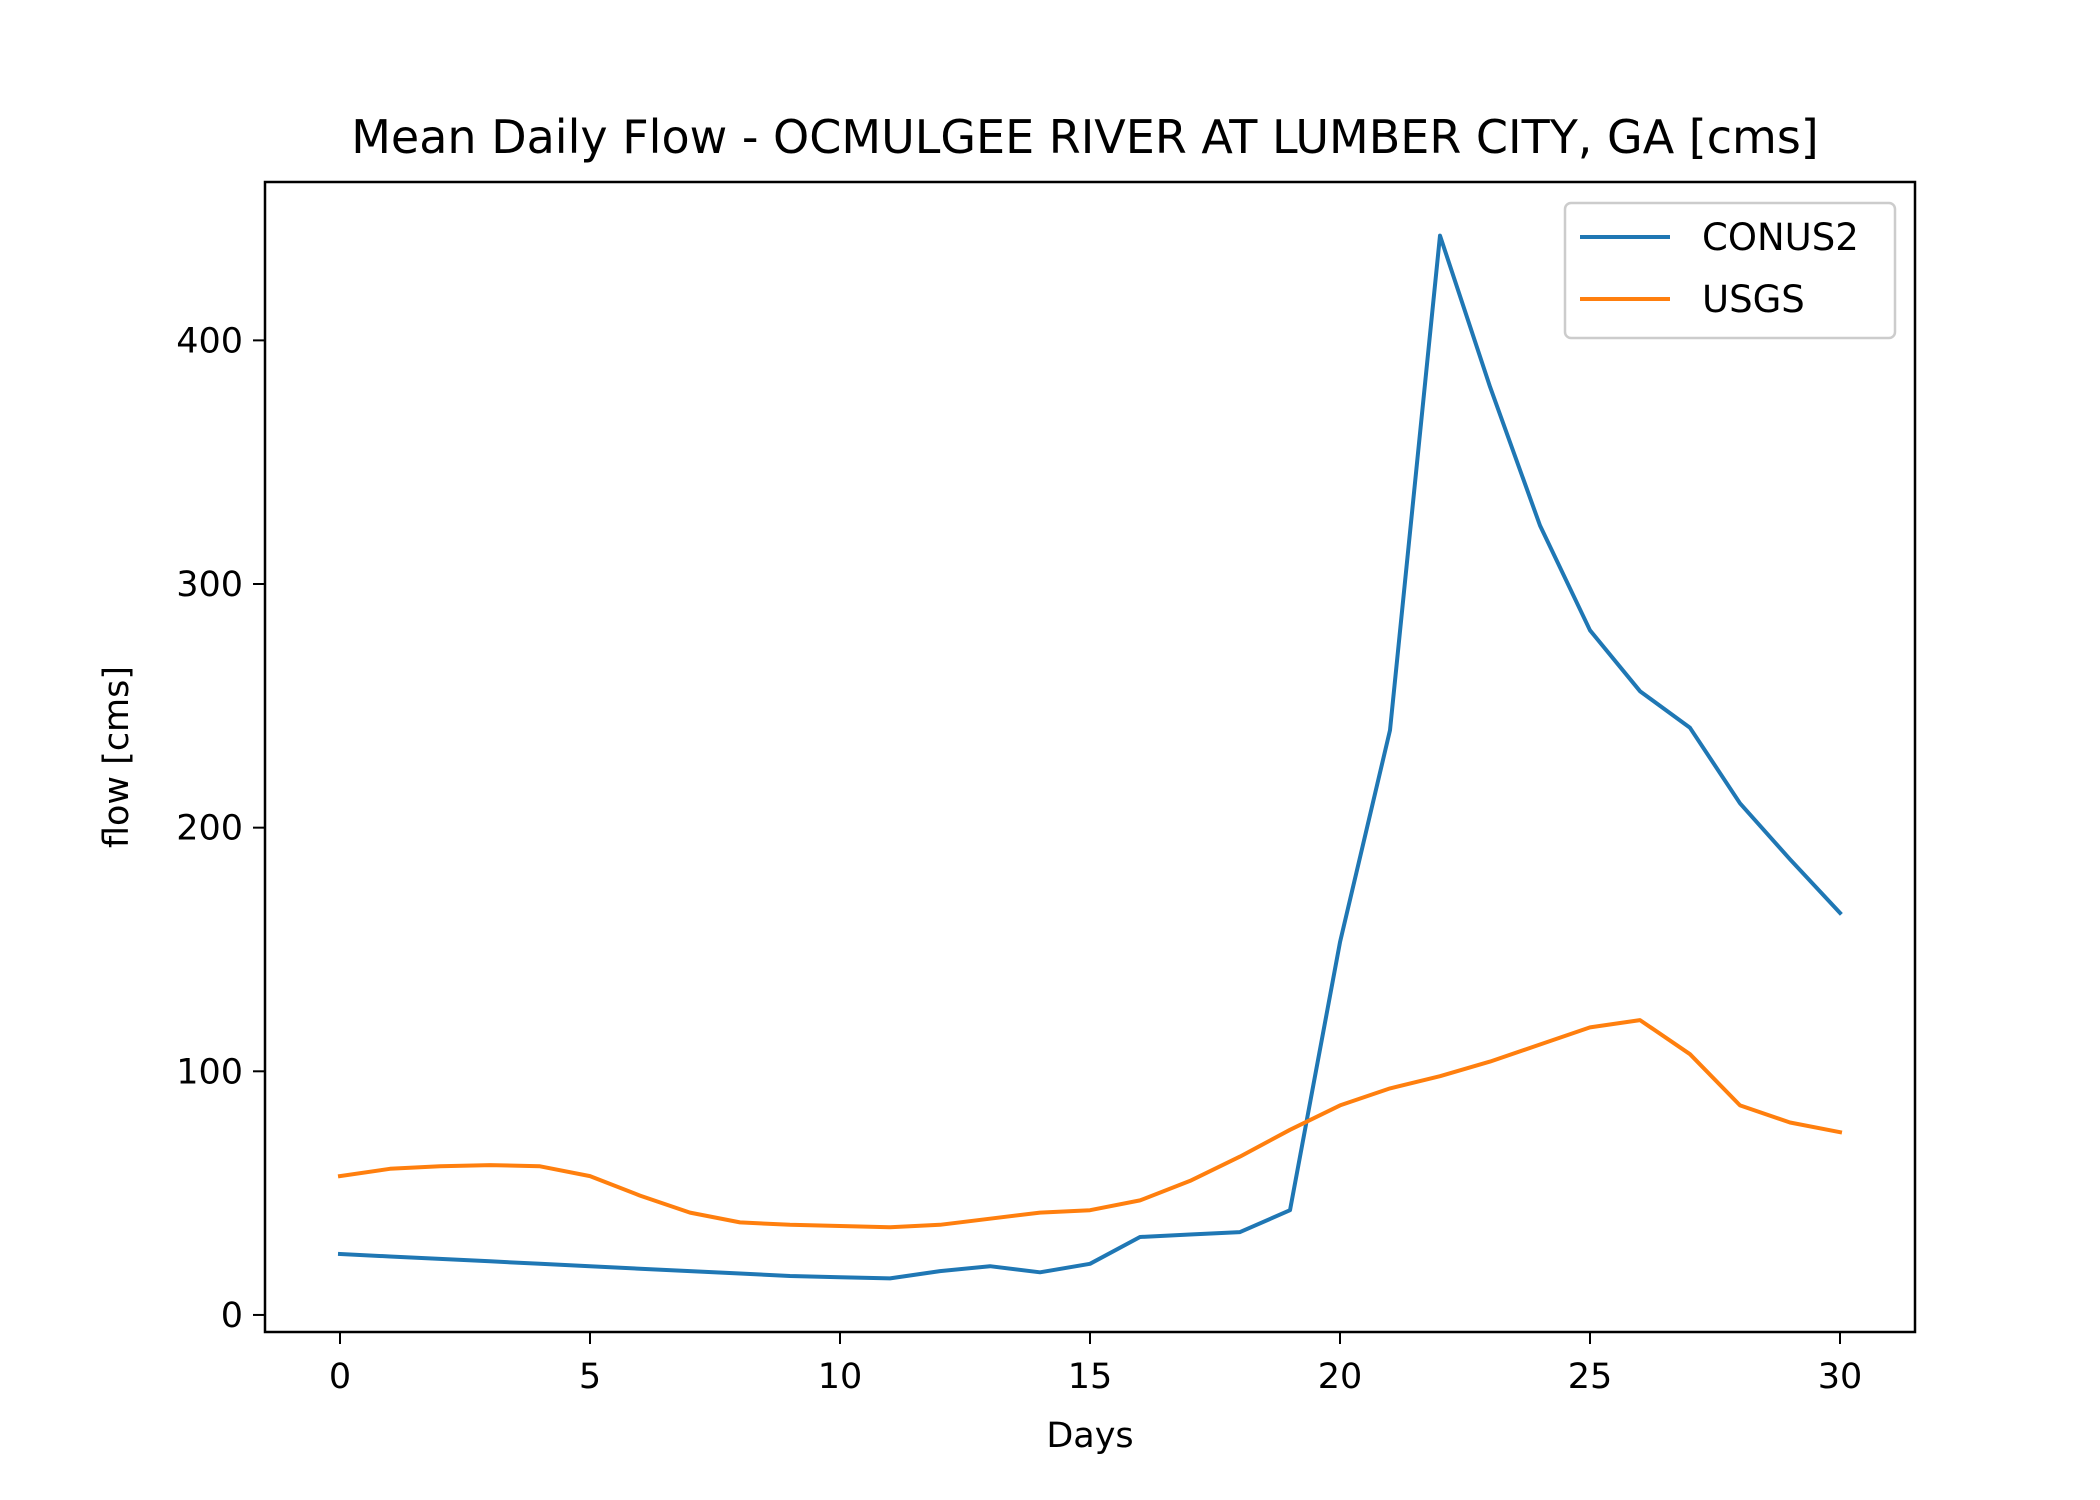 This screenshot has width=2100, height=1500. I want to click on legend-items: CONUS2 USGS, so click(1719, 268).